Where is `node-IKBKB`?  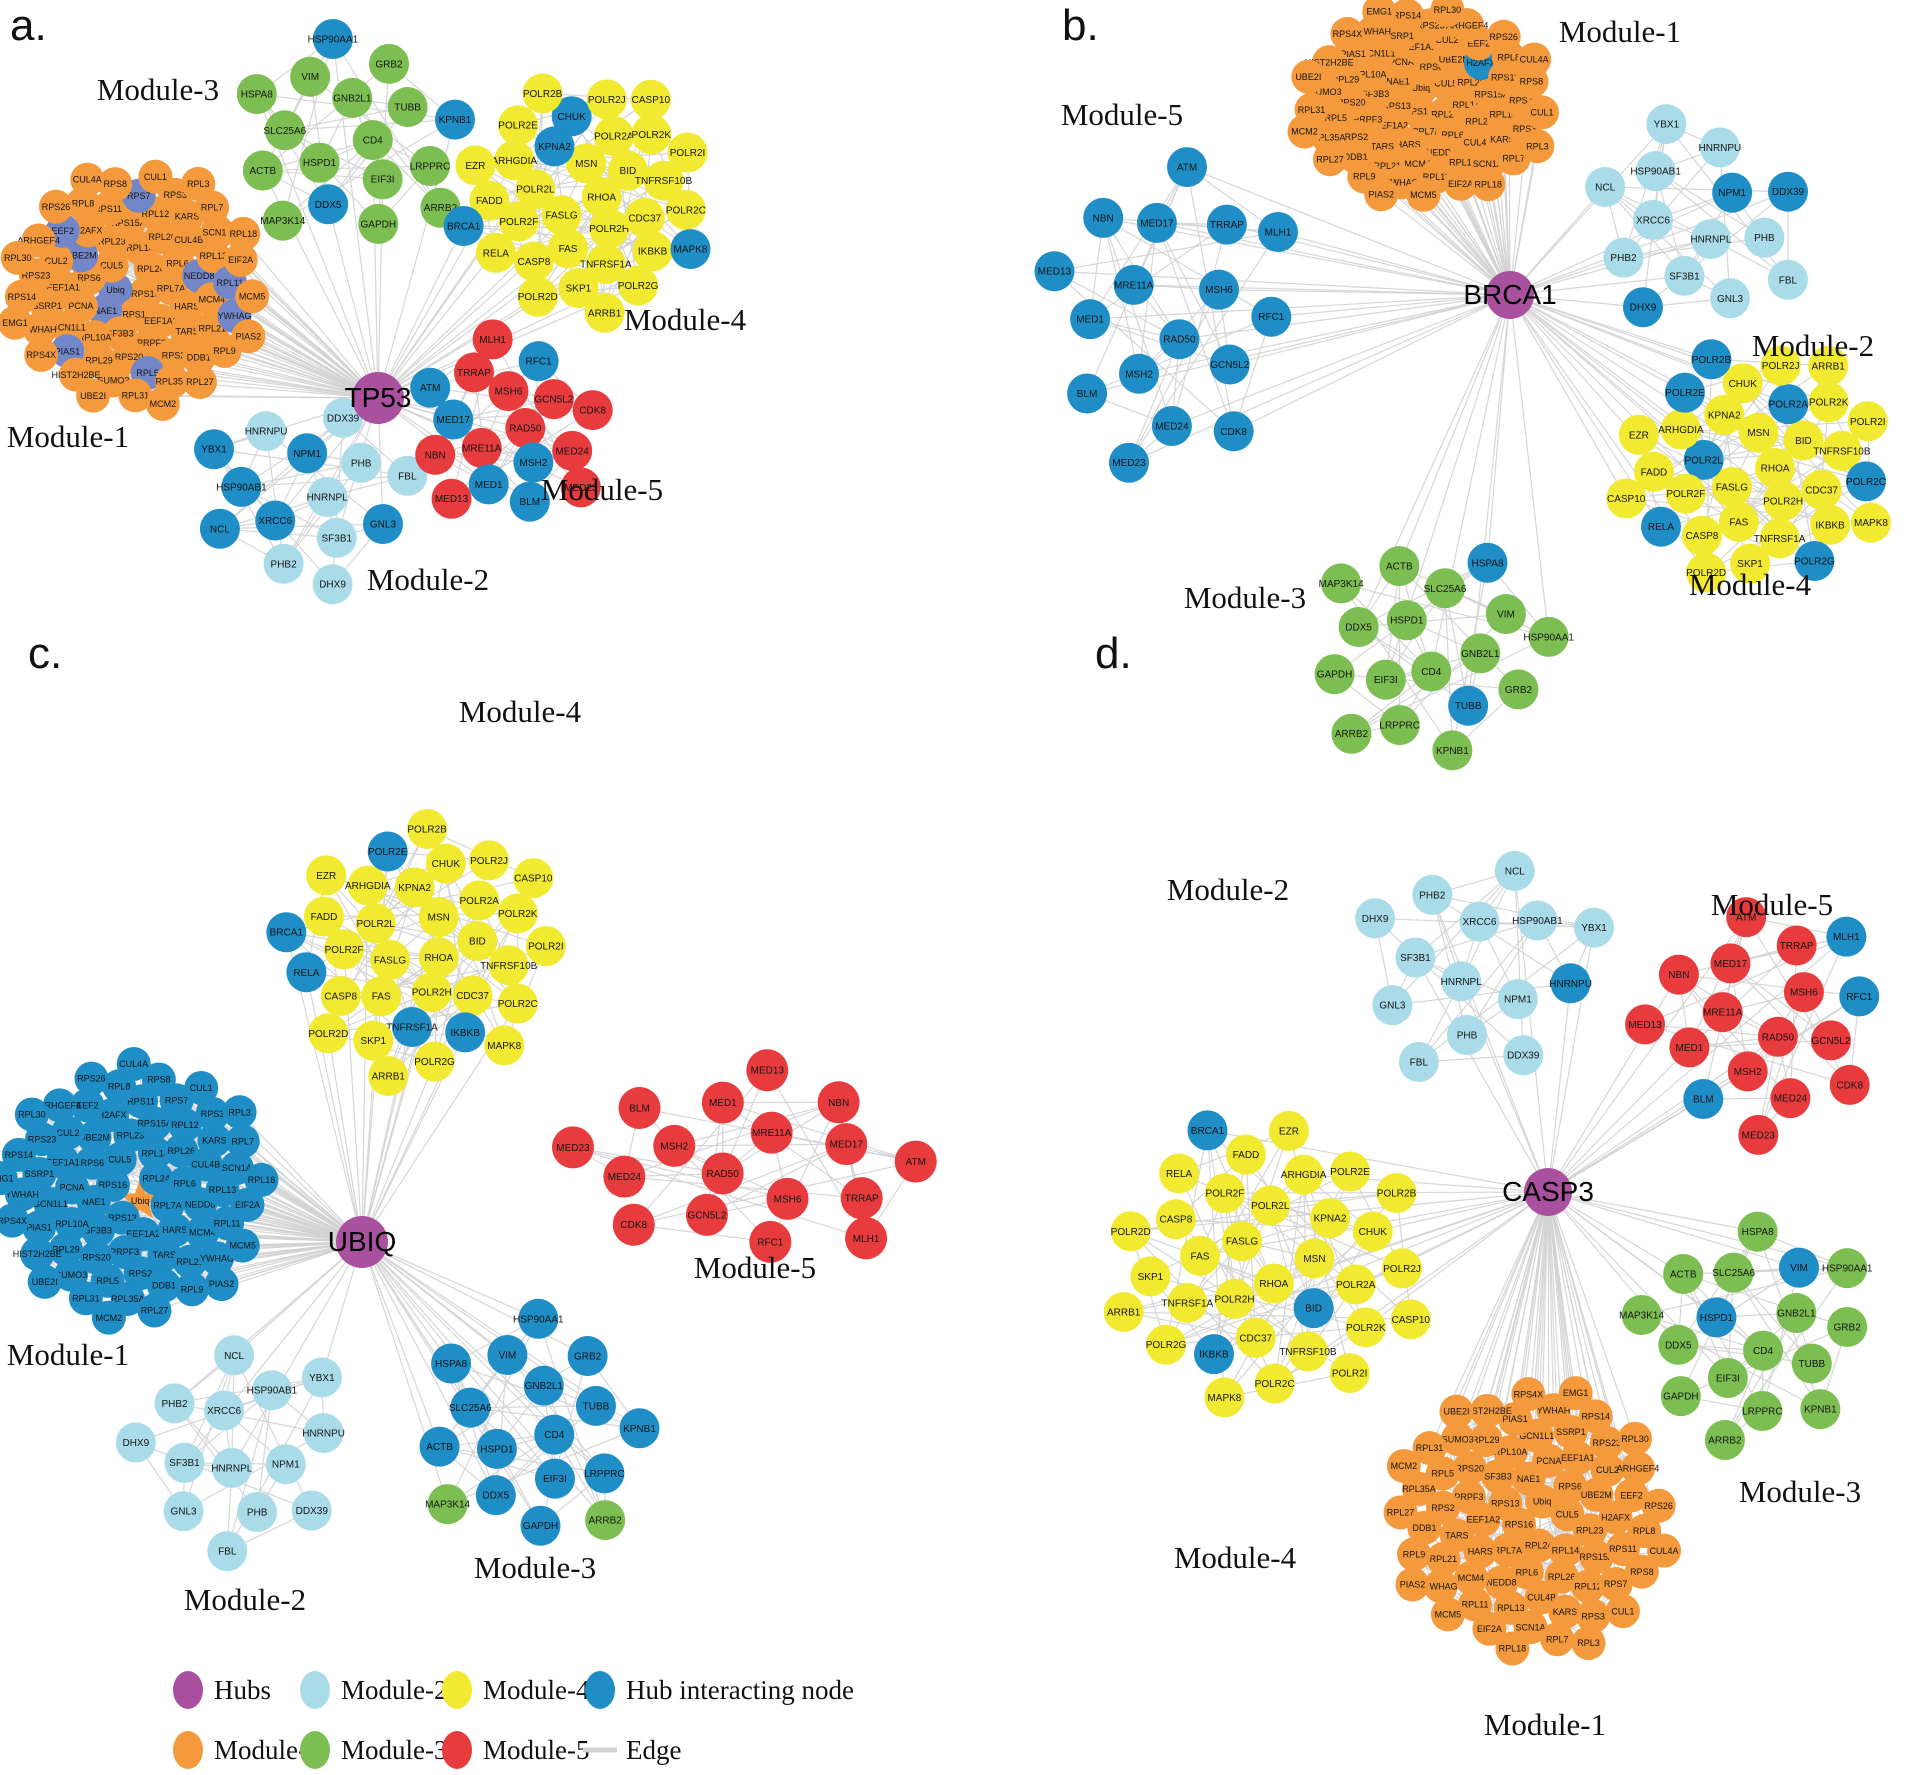
node-IKBKB is located at coordinates (652, 251).